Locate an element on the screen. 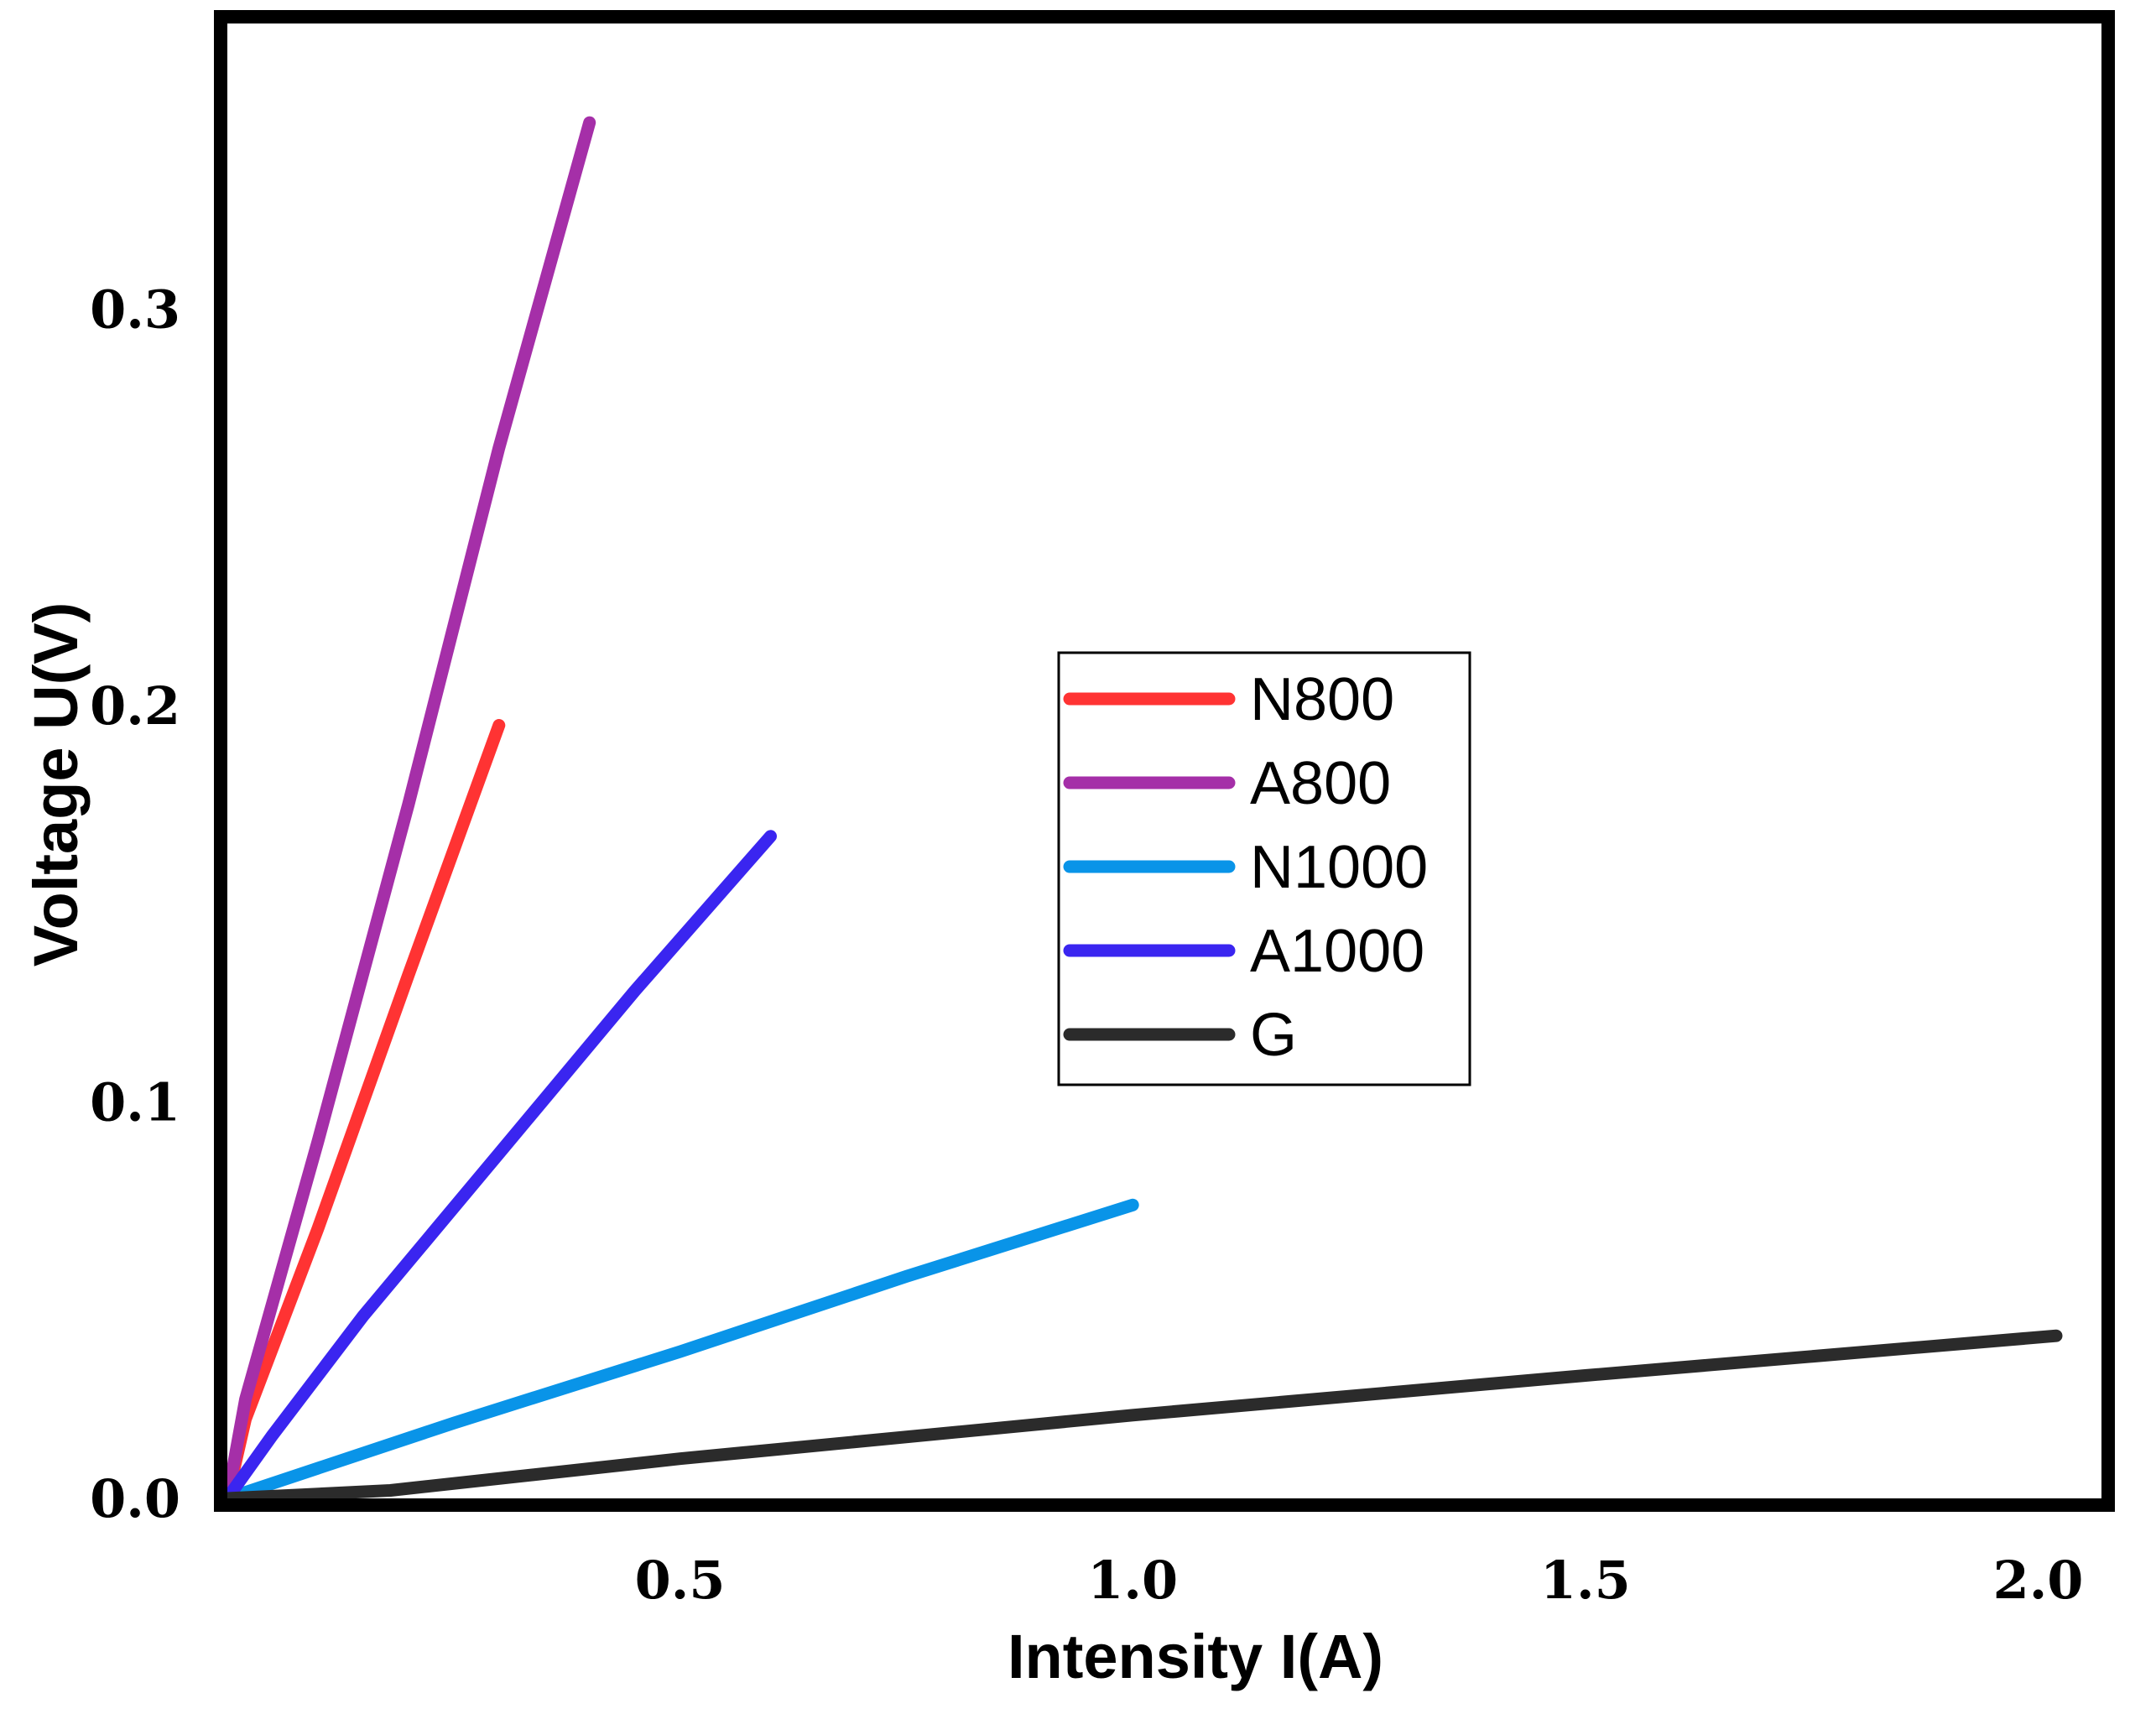  series-line-g is located at coordinates (1142, 1417).